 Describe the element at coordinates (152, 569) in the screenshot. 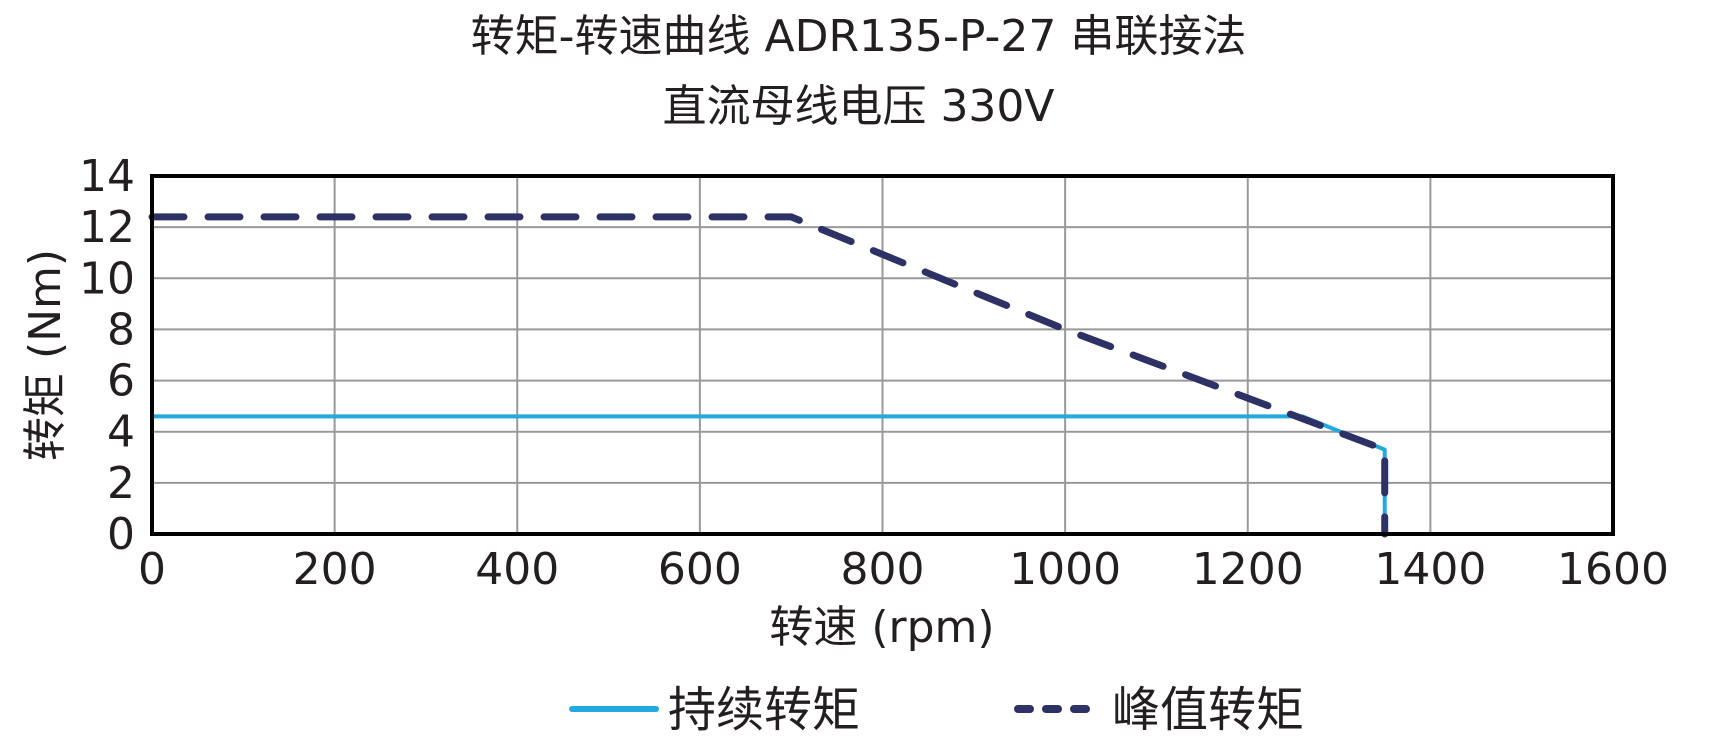

I see `x-tick-label: 0` at that location.